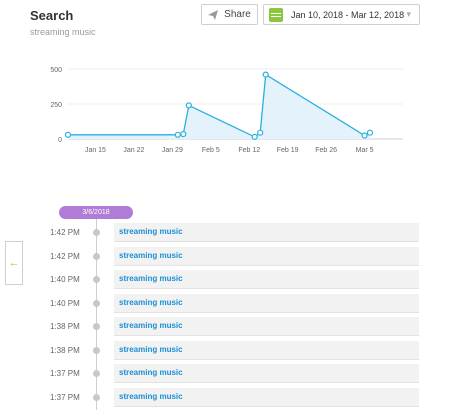 This screenshot has height=410, width=450. I want to click on series-area, so click(219, 106).